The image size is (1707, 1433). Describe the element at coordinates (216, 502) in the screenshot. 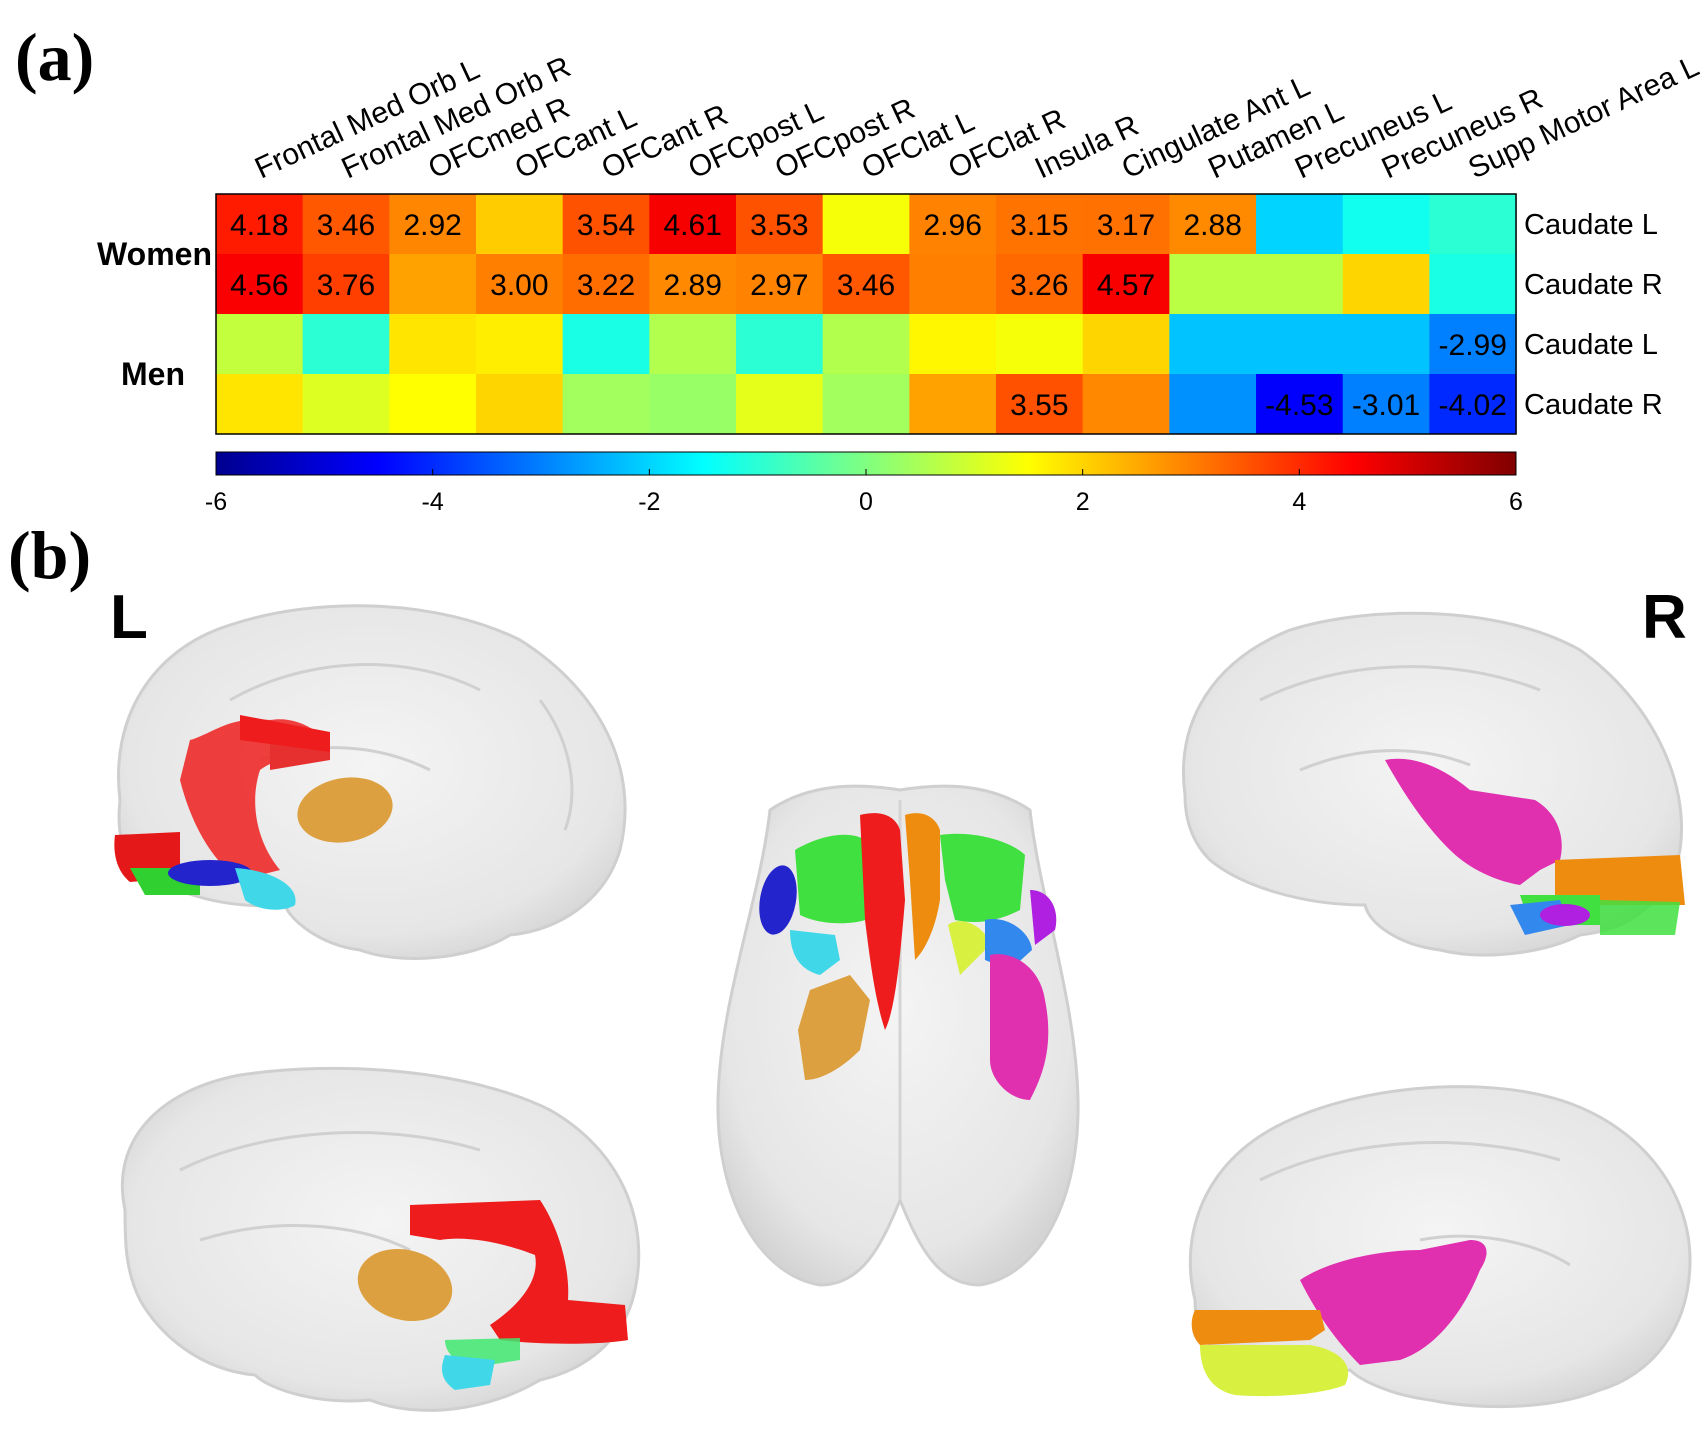

I see `colorbar-tick-label: -6` at that location.